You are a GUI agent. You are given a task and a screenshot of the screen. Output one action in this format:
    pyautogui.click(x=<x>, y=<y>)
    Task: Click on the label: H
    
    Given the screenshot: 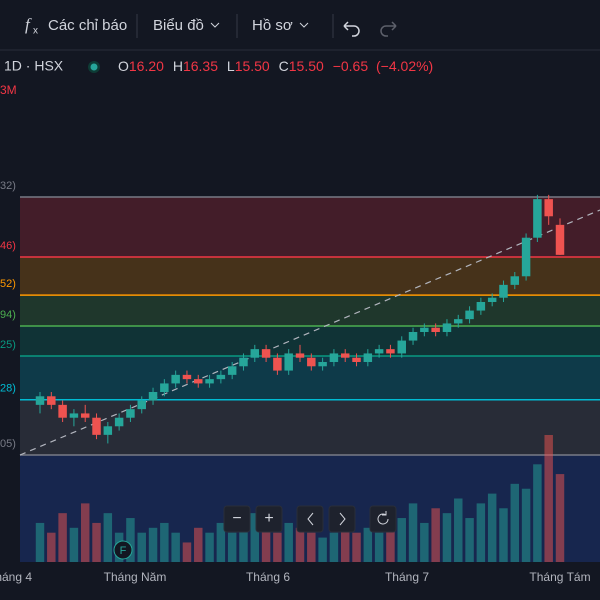 What is the action you would take?
    pyautogui.click(x=178, y=66)
    